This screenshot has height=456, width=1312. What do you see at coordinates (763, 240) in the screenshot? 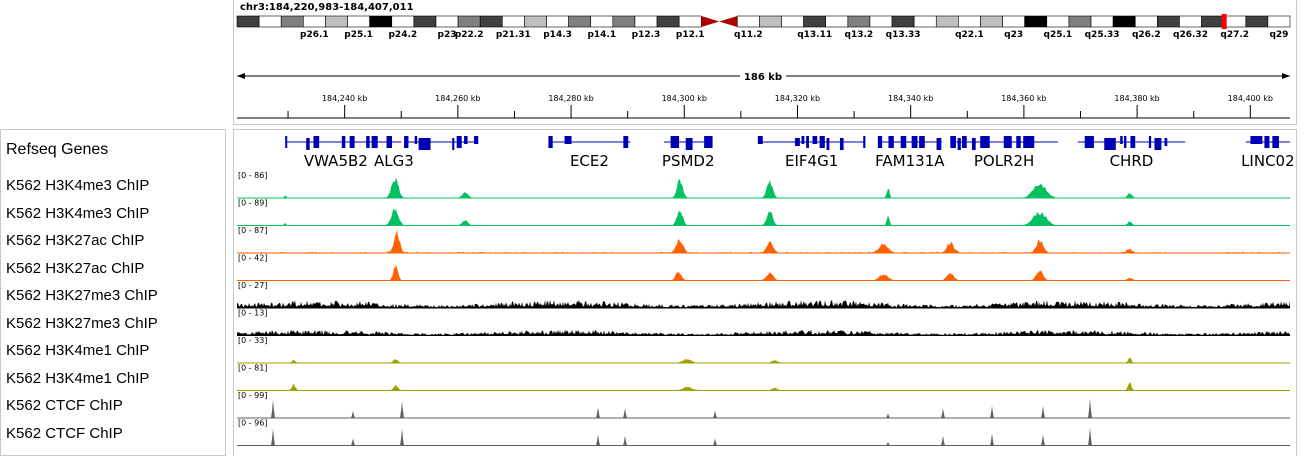
I see `signal-track: [0 - 87]` at bounding box center [763, 240].